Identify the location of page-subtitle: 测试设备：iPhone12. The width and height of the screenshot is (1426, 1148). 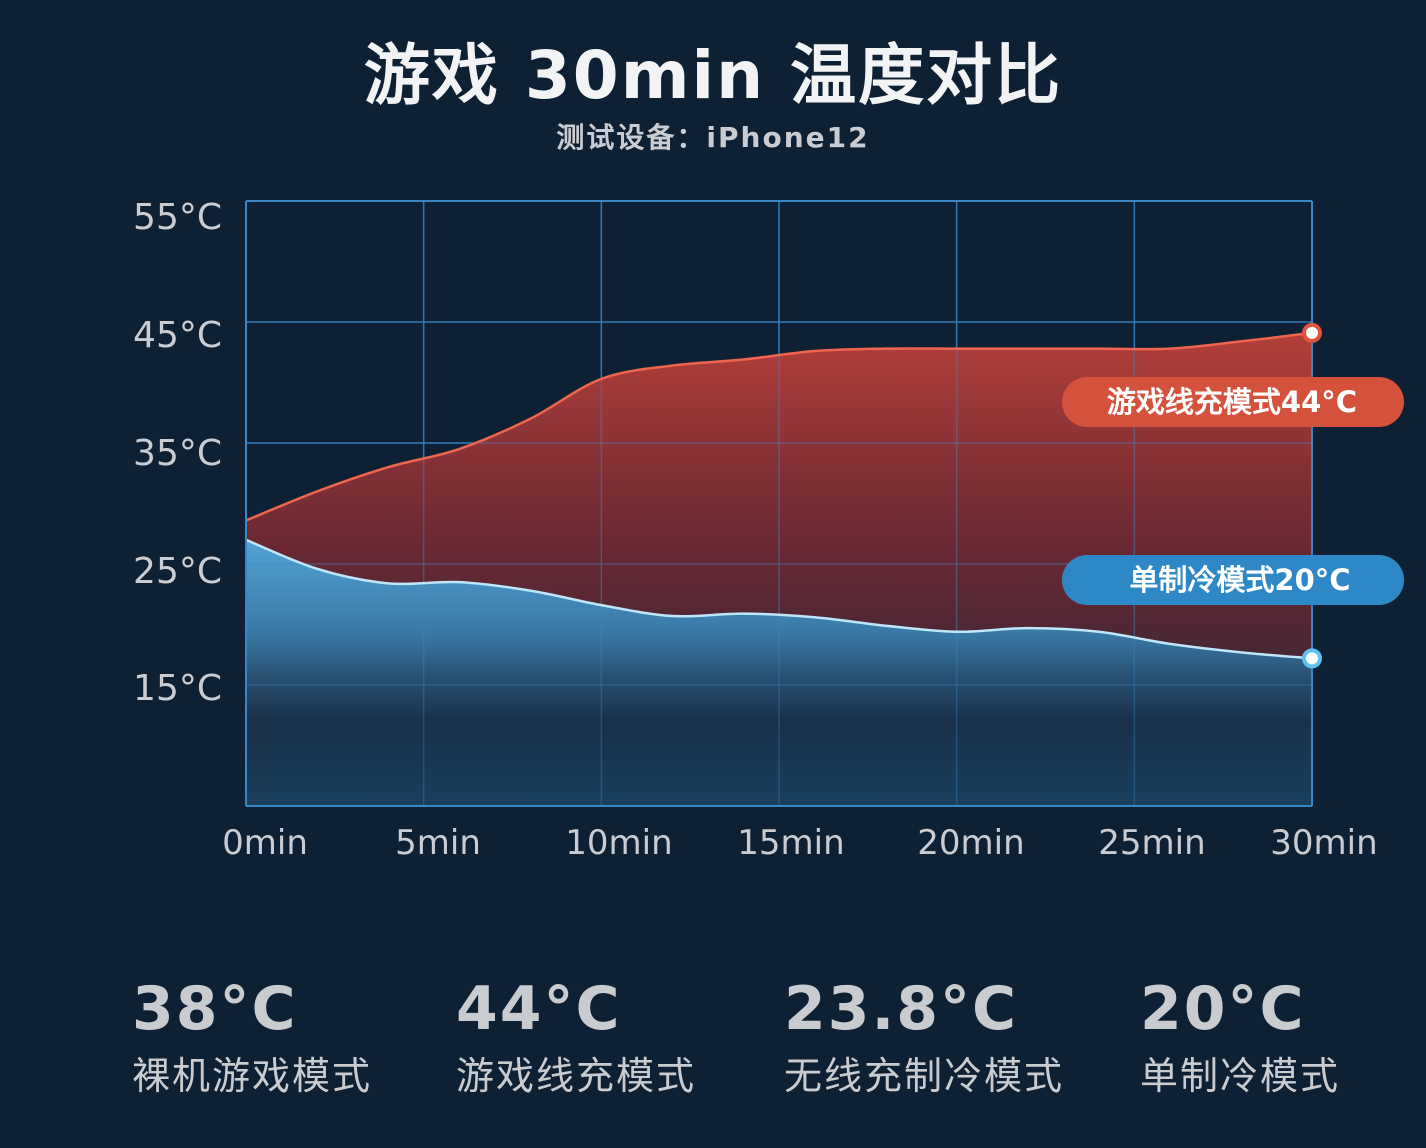
(713, 137).